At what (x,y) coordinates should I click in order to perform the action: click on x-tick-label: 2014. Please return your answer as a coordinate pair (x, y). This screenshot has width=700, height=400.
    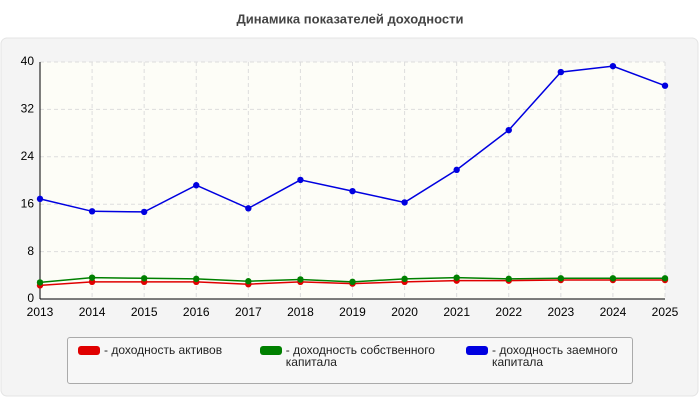
    Looking at the image, I should click on (92, 312).